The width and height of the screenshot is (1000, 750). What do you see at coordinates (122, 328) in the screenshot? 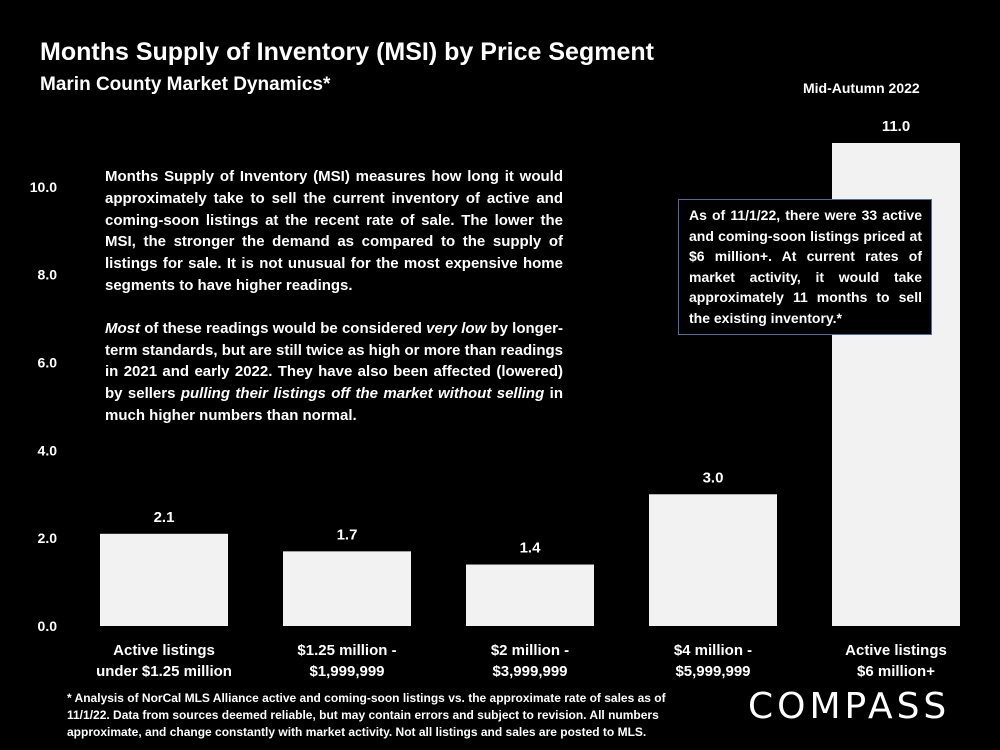
I see `emphasis-most: Most` at bounding box center [122, 328].